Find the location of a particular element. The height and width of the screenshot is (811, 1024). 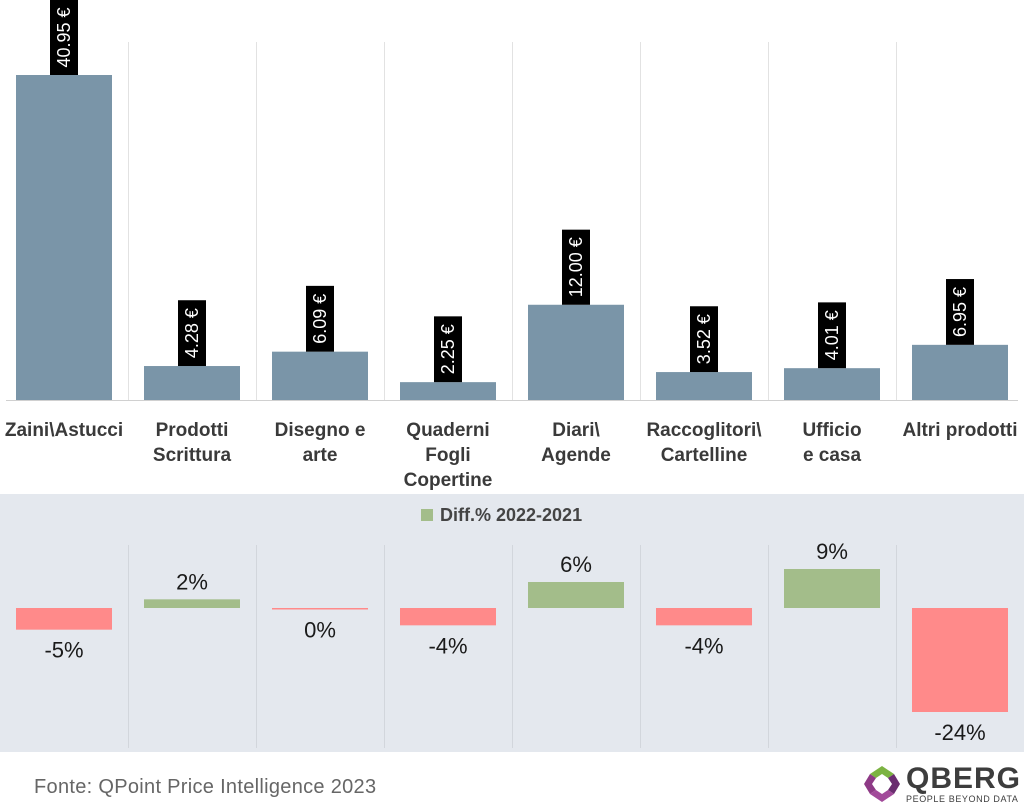

qberg-logo: QBERG PEOPLE BEYOND DATA is located at coordinates (940, 784).